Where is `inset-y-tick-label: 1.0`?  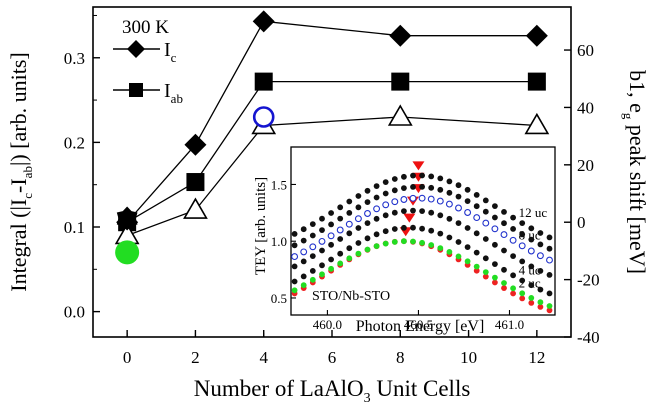 inset-y-tick-label: 1.0 is located at coordinates (279, 241).